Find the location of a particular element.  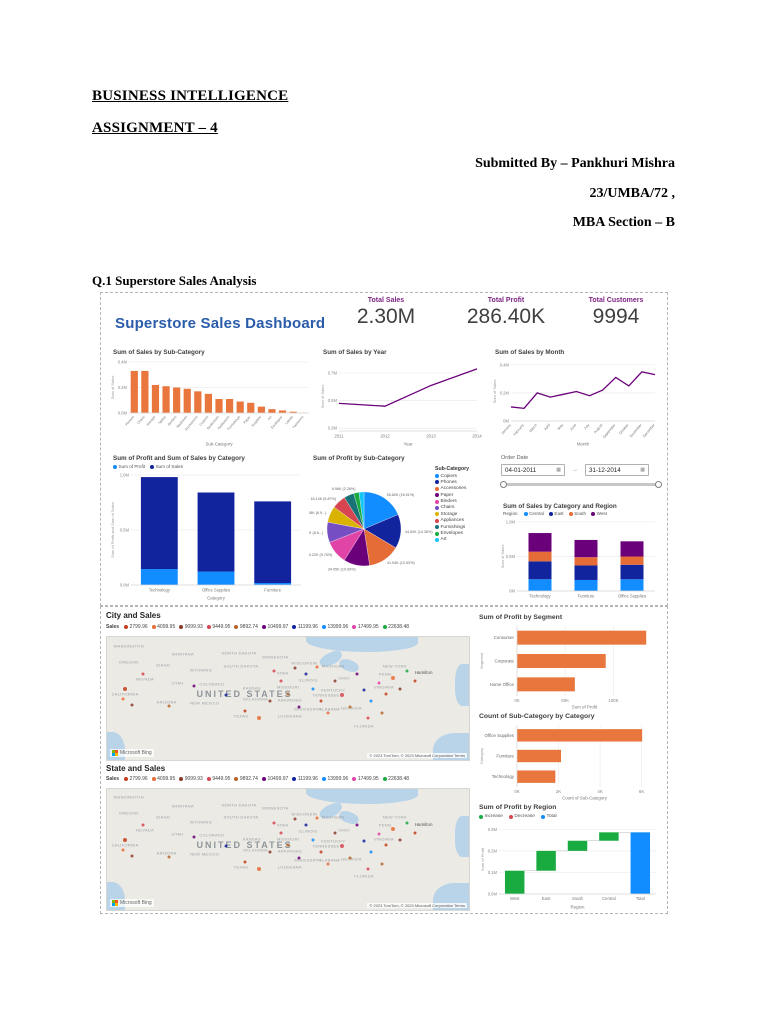

date-range-slicer: Order Date 04-01-2011 ▦ → 31-12-2014 ▦ is located at coordinates (581, 477).